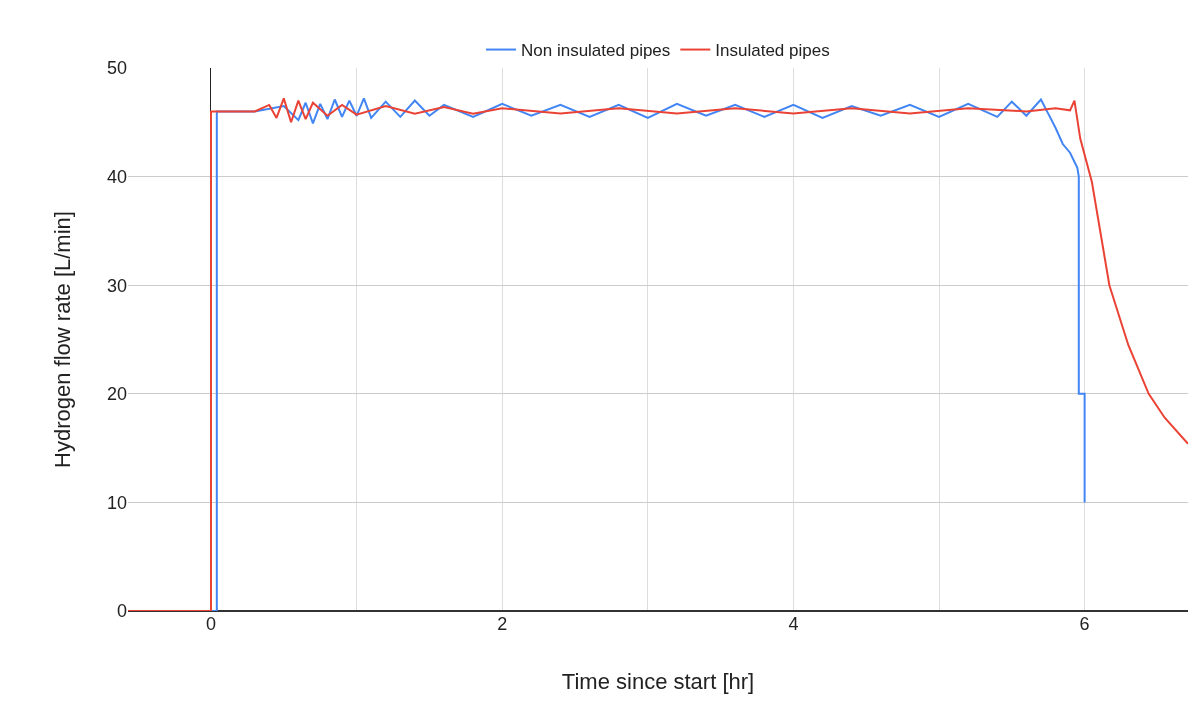 The height and width of the screenshot is (711, 1188). What do you see at coordinates (772, 51) in the screenshot?
I see `legend-label: Insulated pipes` at bounding box center [772, 51].